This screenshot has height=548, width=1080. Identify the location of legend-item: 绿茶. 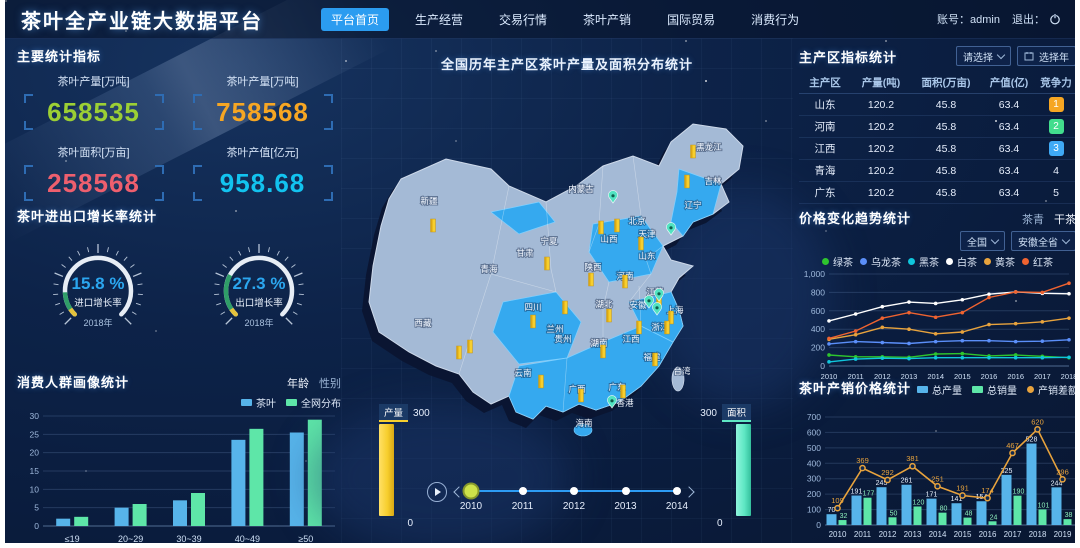
(837, 261).